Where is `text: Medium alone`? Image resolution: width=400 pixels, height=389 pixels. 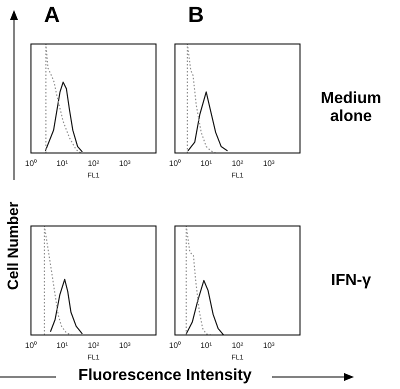 text: Medium alone is located at coordinates (351, 108).